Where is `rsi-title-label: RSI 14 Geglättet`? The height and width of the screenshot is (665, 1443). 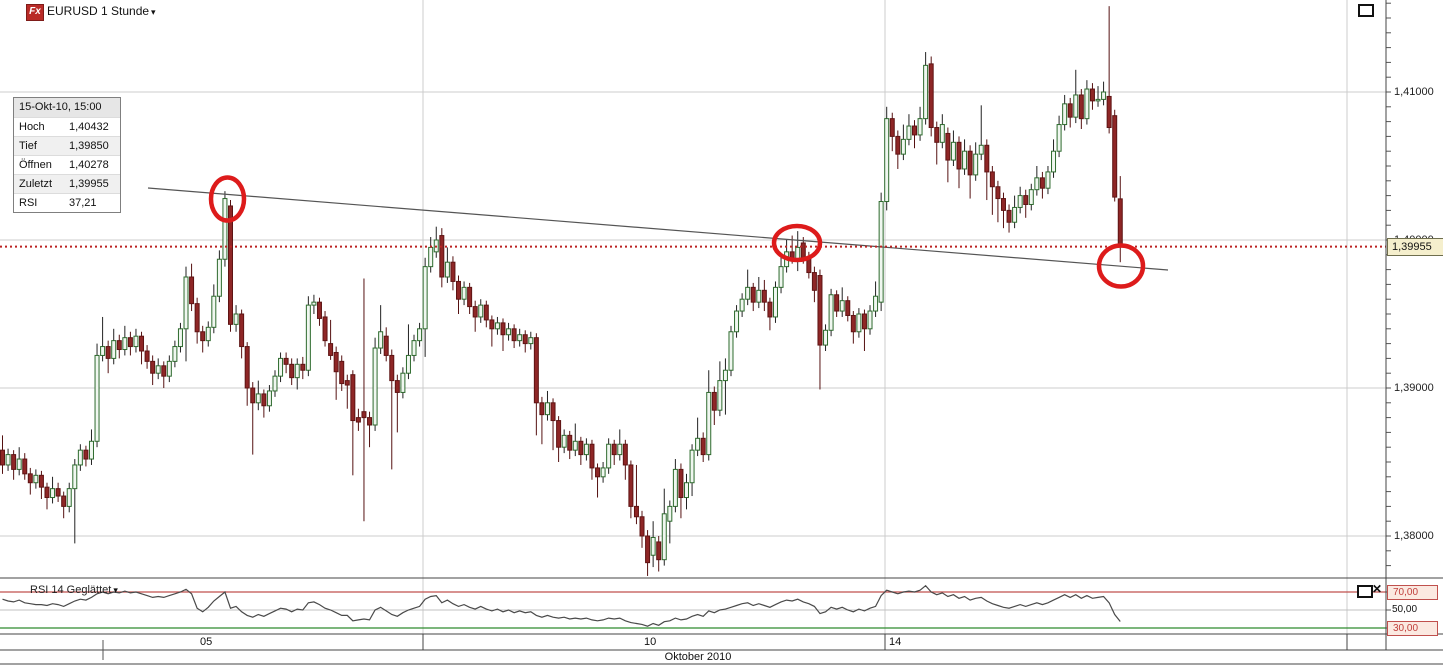 rsi-title-label: RSI 14 Geglättet is located at coordinates (71, 590).